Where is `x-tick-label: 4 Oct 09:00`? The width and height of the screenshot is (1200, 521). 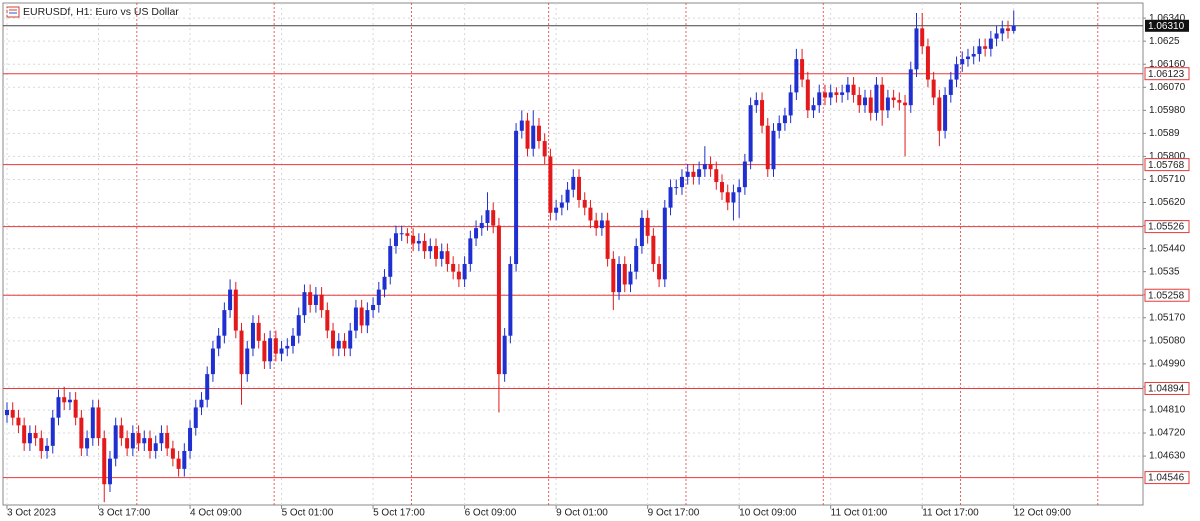 x-tick-label: 4 Oct 09:00 is located at coordinates (216, 513).